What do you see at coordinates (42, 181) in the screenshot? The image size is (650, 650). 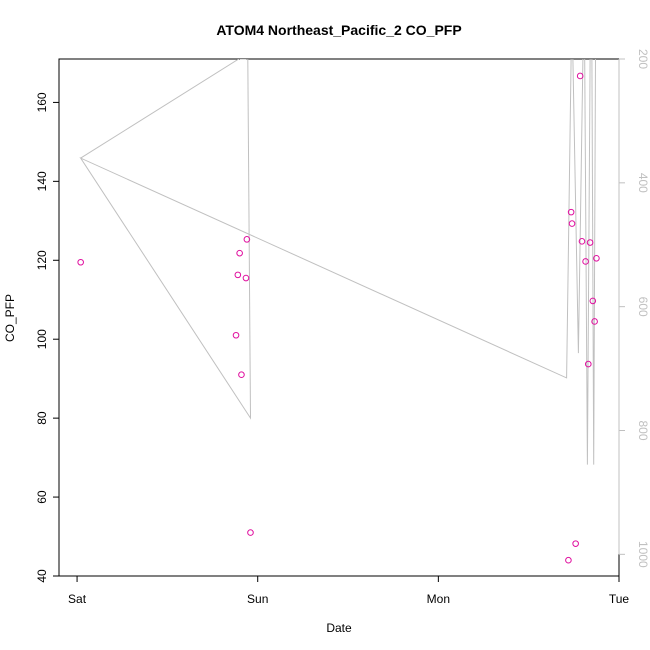 I see `y-tick-label: 140` at bounding box center [42, 181].